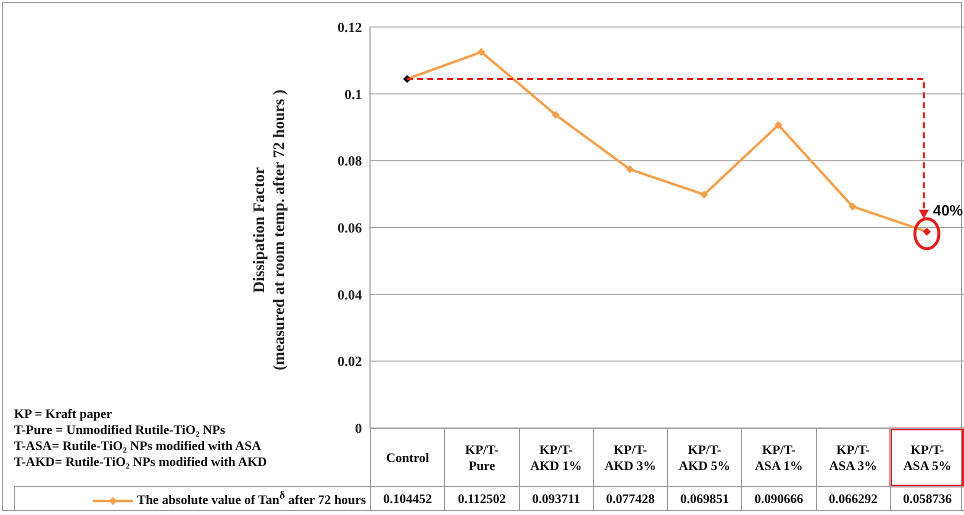 Image resolution: width=964 pixels, height=515 pixels. What do you see at coordinates (353, 95) in the screenshot?
I see `y-tick-label: 0.1` at bounding box center [353, 95].